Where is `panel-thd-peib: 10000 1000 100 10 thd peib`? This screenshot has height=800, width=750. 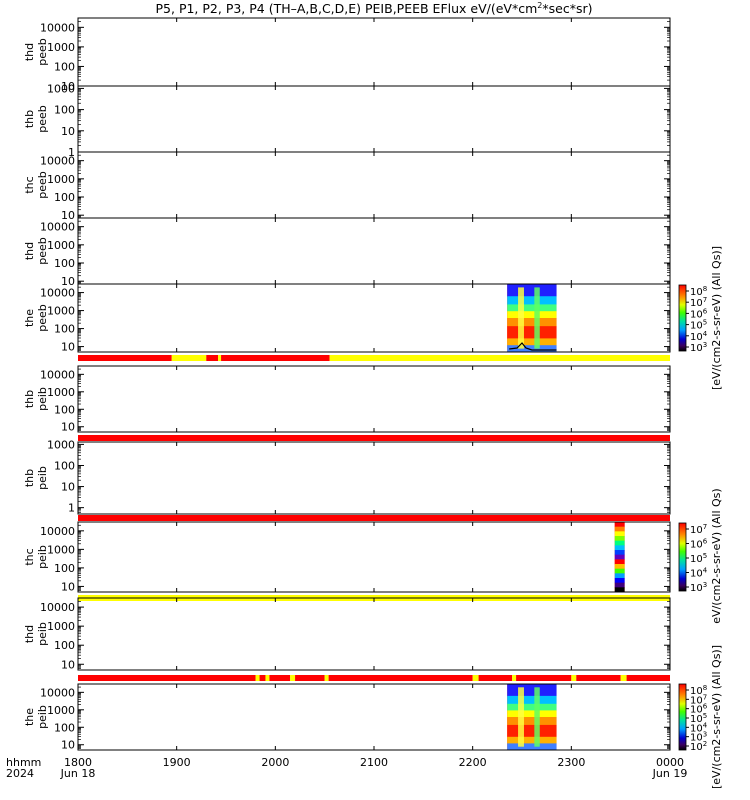
panel-thd-peib: 10000 1000 100 10 thd peib is located at coordinates (347, 639).